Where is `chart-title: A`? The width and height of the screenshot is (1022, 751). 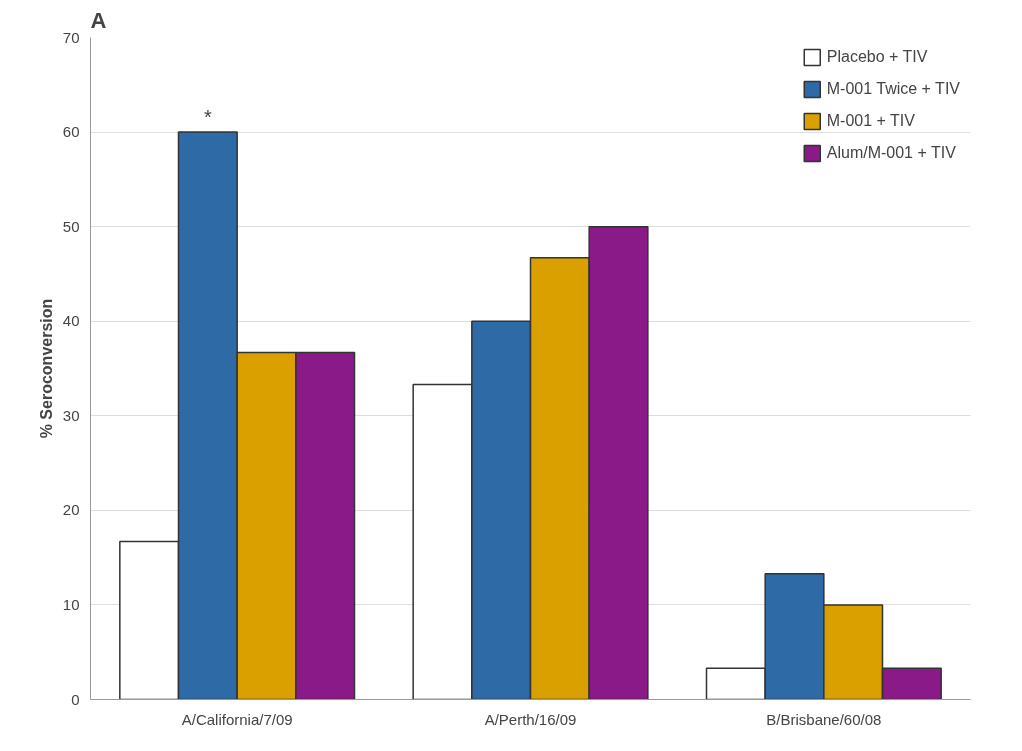 chart-title: A is located at coordinates (98, 20).